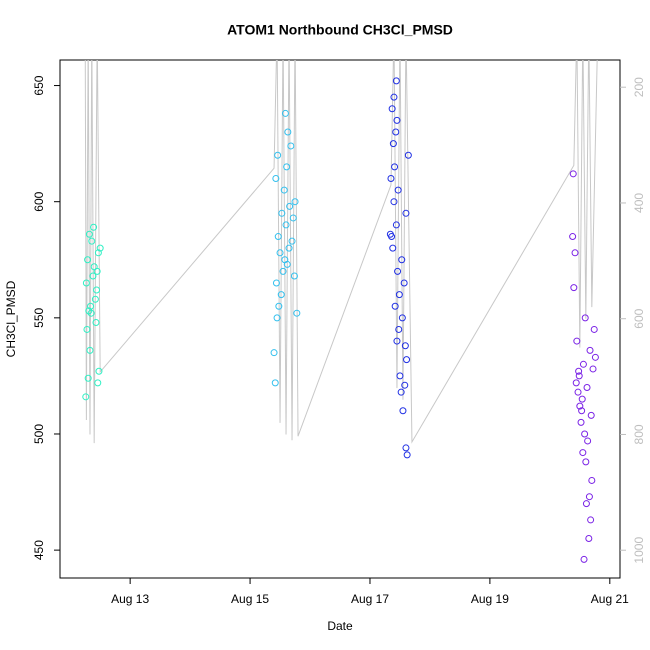 The width and height of the screenshot is (650, 650). I want to click on y2-tick-label: 800, so click(639, 434).